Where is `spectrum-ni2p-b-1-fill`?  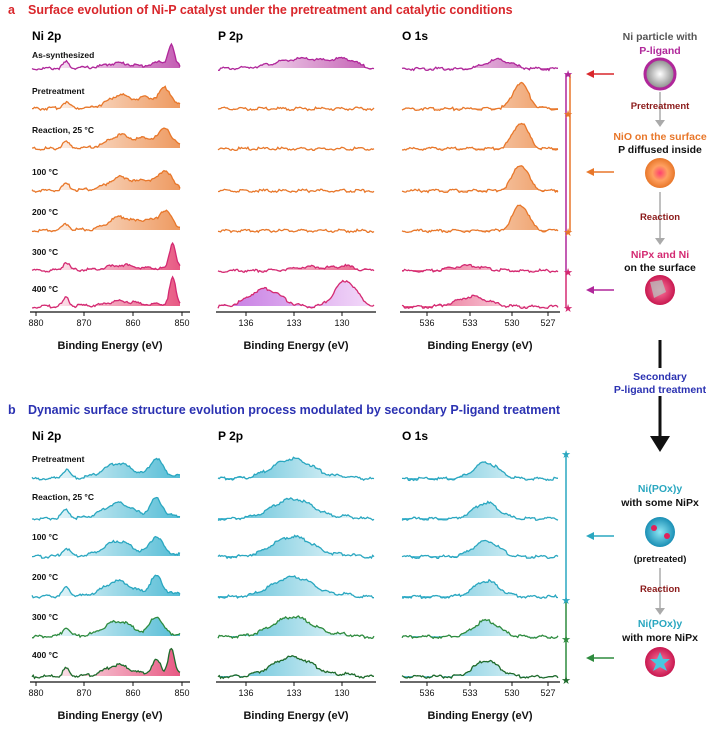 spectrum-ni2p-b-1-fill is located at coordinates (106, 508).